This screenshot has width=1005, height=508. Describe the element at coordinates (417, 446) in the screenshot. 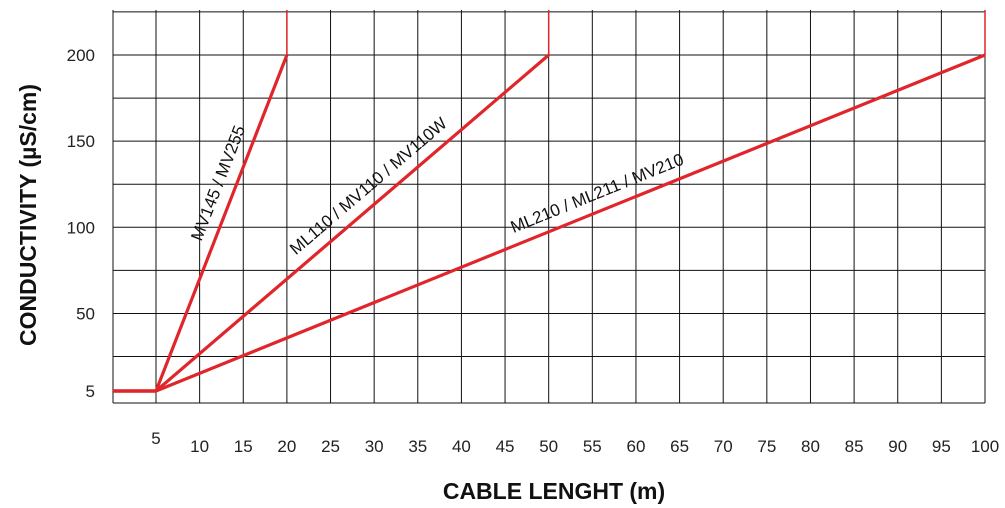

I see `x-tick-label: 35` at that location.